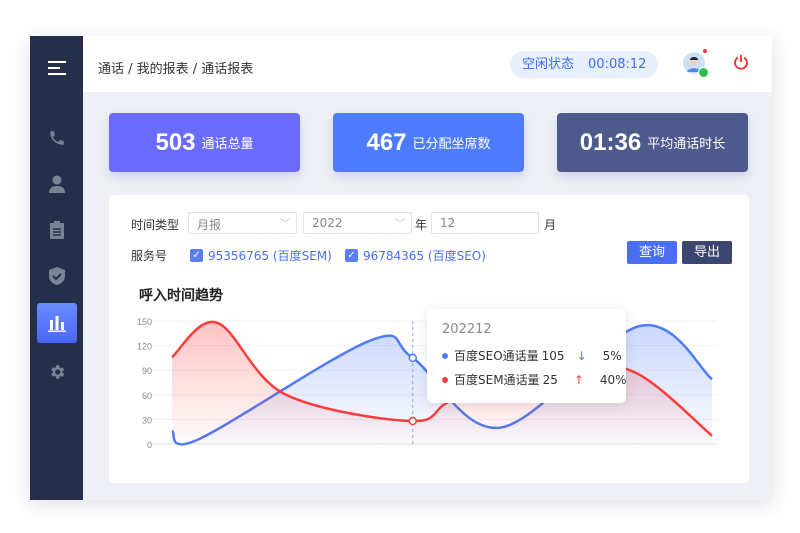 This screenshot has width=800, height=533. Describe the element at coordinates (703, 72) in the screenshot. I see `online-check-icon` at that location.